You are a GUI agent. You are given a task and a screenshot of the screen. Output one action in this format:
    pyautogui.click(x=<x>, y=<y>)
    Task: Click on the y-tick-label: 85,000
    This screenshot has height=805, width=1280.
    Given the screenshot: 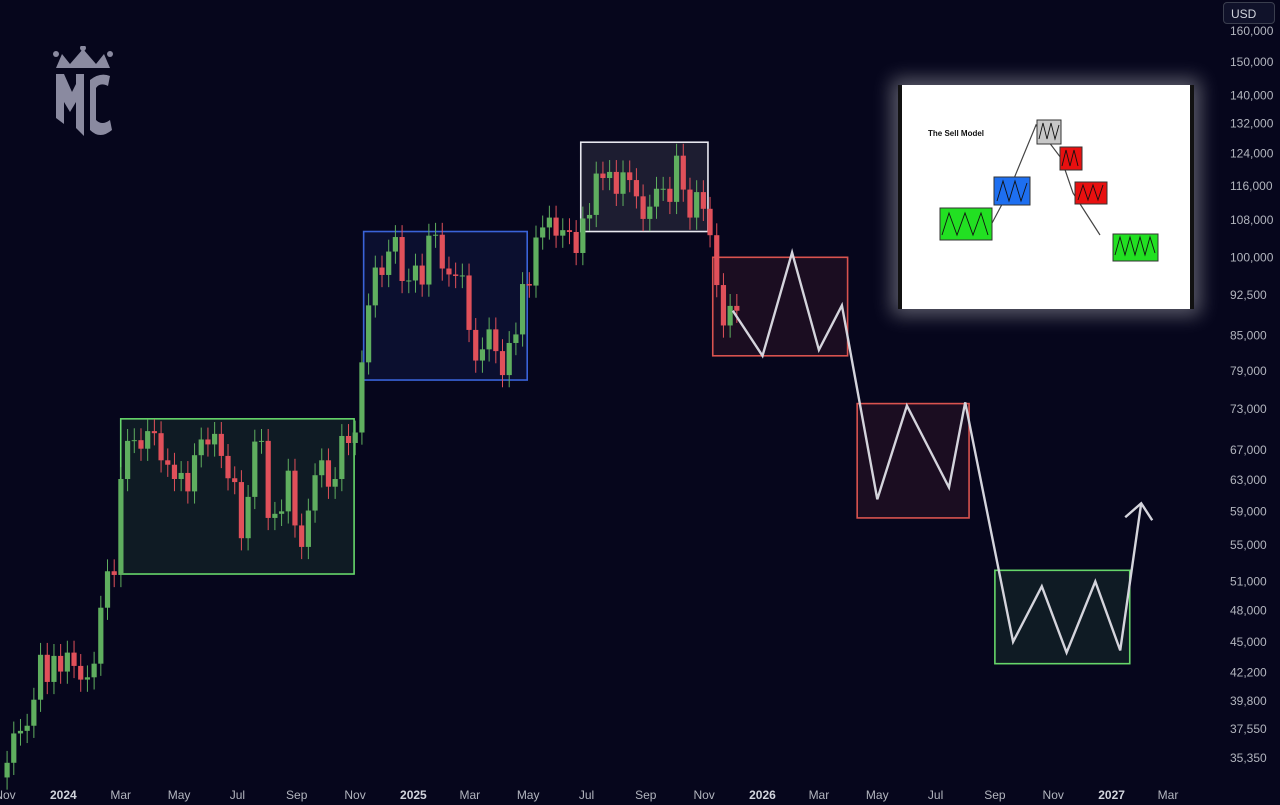 What is the action you would take?
    pyautogui.click(x=1248, y=336)
    